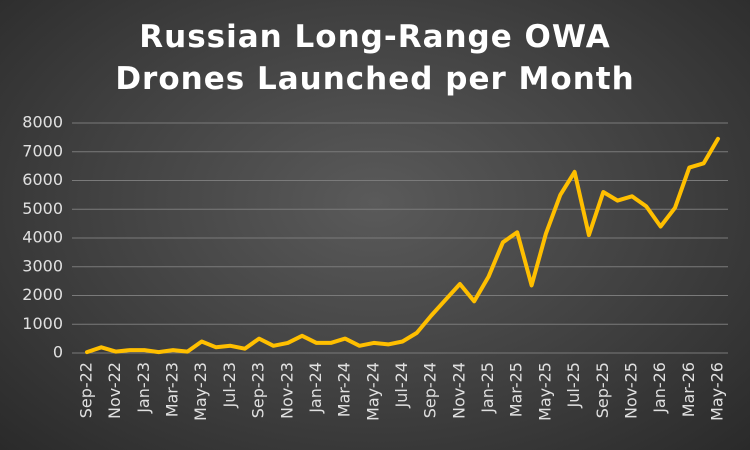 This screenshot has height=450, width=750. I want to click on x-tick-label: Nov-25, so click(630, 390).